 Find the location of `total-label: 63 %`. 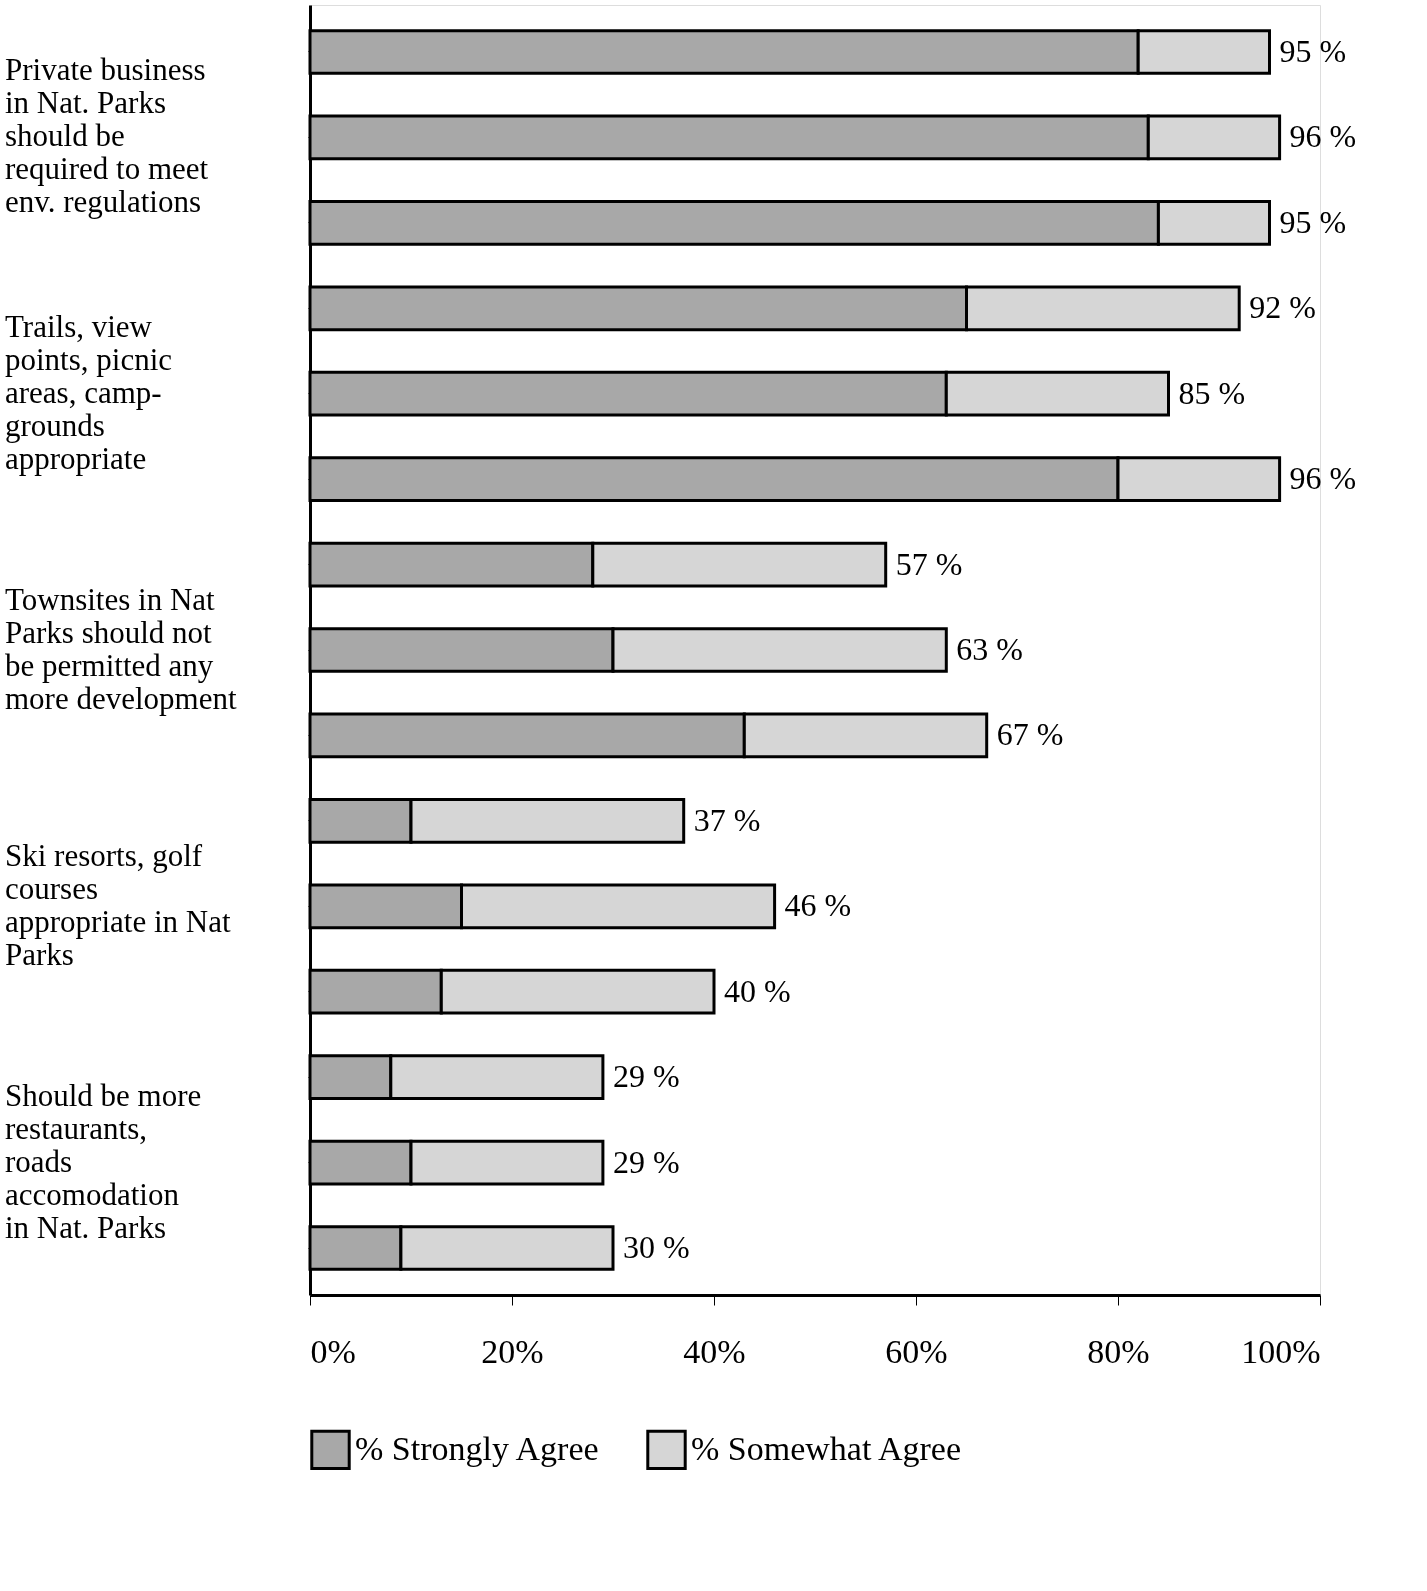

total-label: 63 % is located at coordinates (989, 649).